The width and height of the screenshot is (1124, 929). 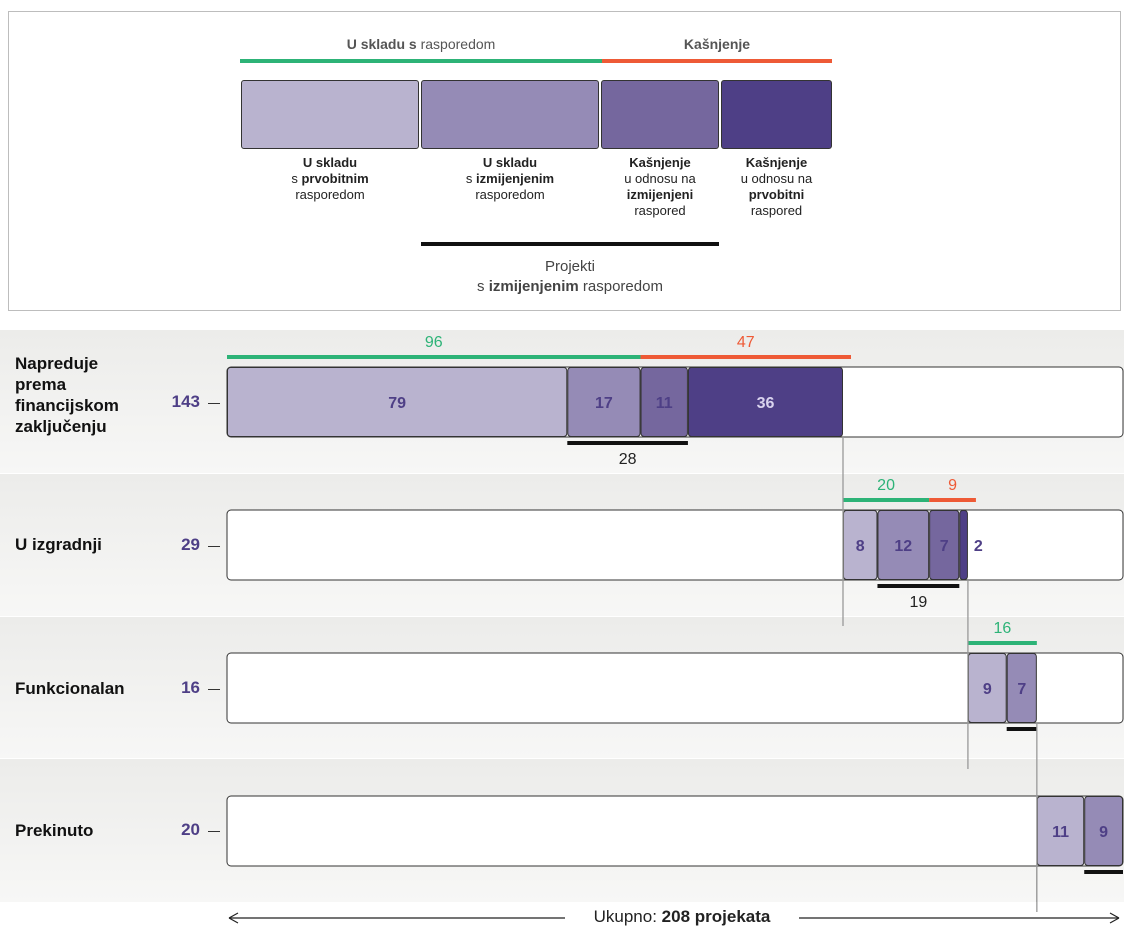 What do you see at coordinates (776, 194) in the screenshot?
I see `legend-caption-delay-original-l3: prvobitni` at bounding box center [776, 194].